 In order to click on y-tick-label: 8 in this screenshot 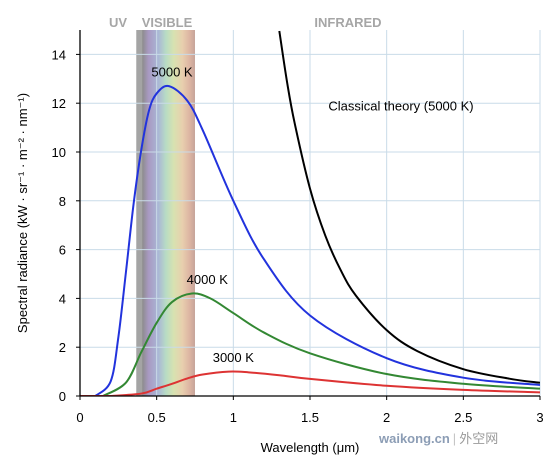, I will do `click(62, 201)`.